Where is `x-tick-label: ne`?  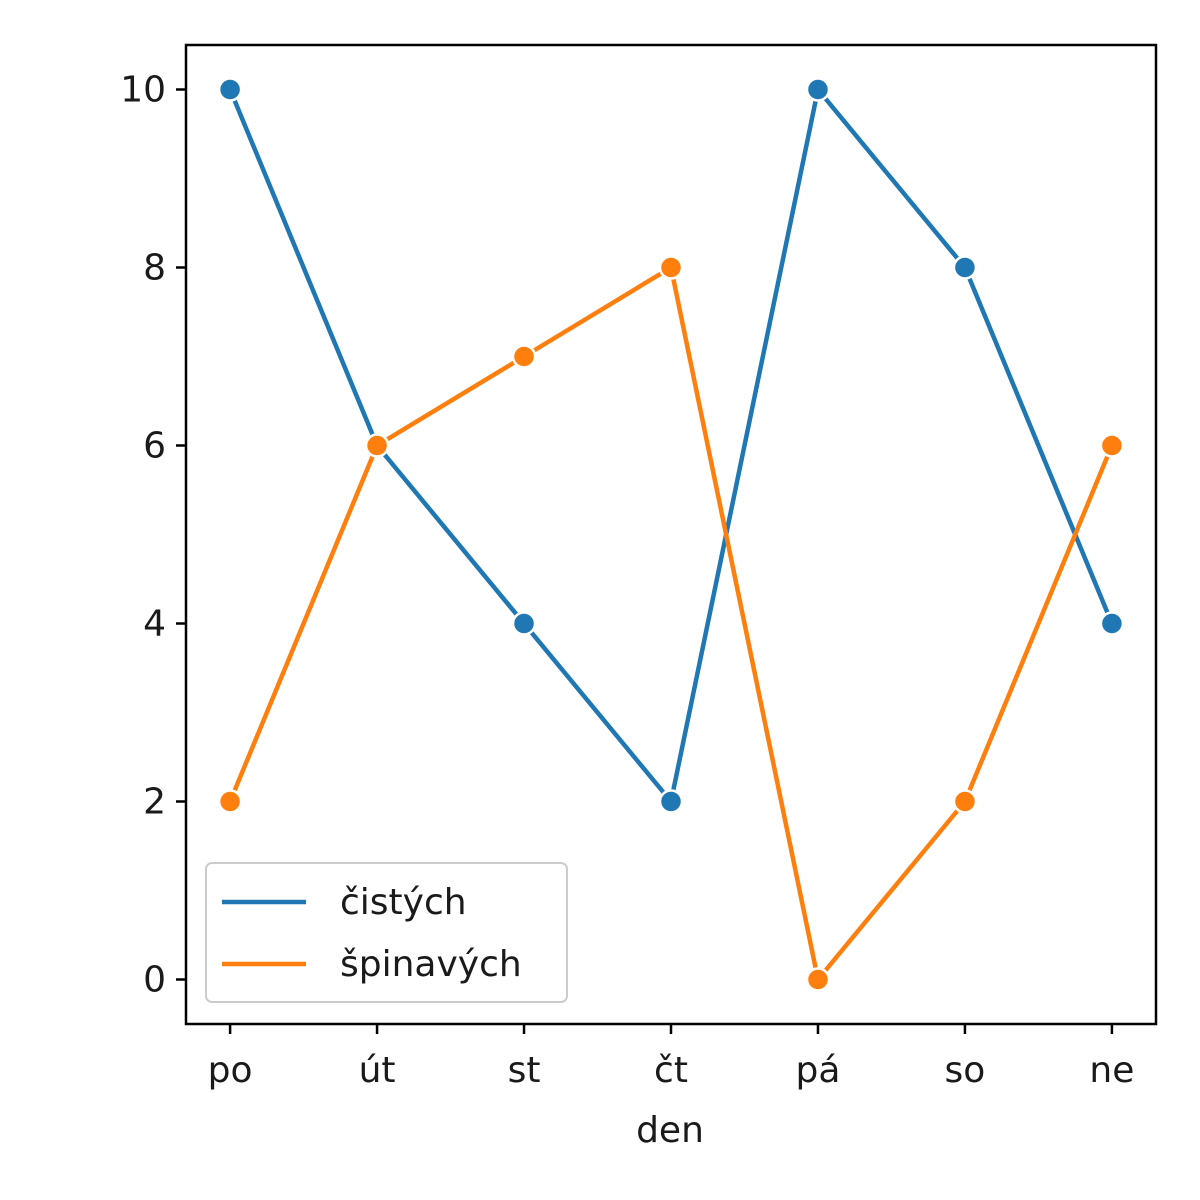 x-tick-label: ne is located at coordinates (1111, 1070).